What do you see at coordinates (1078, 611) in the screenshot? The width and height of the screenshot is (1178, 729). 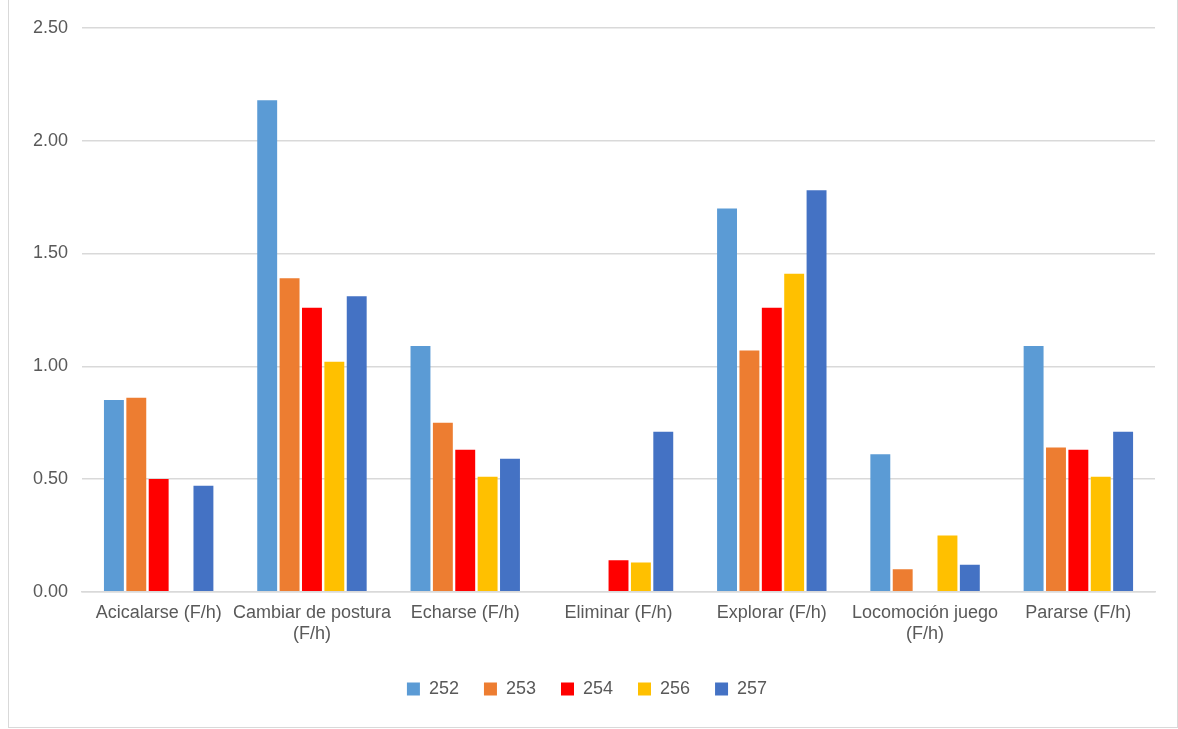 I see `x-tick-label: Pararse (F/h)` at bounding box center [1078, 611].